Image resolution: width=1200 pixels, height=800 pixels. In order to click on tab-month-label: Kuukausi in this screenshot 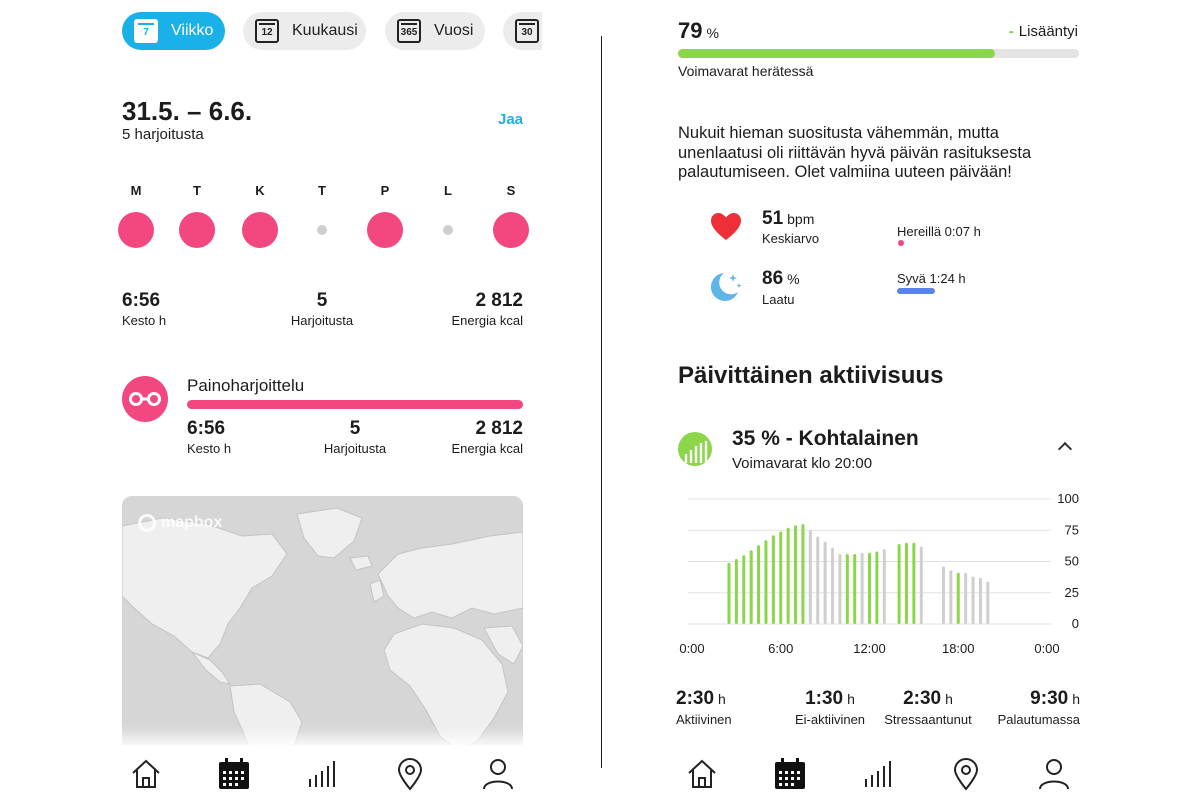, I will do `click(325, 30)`.